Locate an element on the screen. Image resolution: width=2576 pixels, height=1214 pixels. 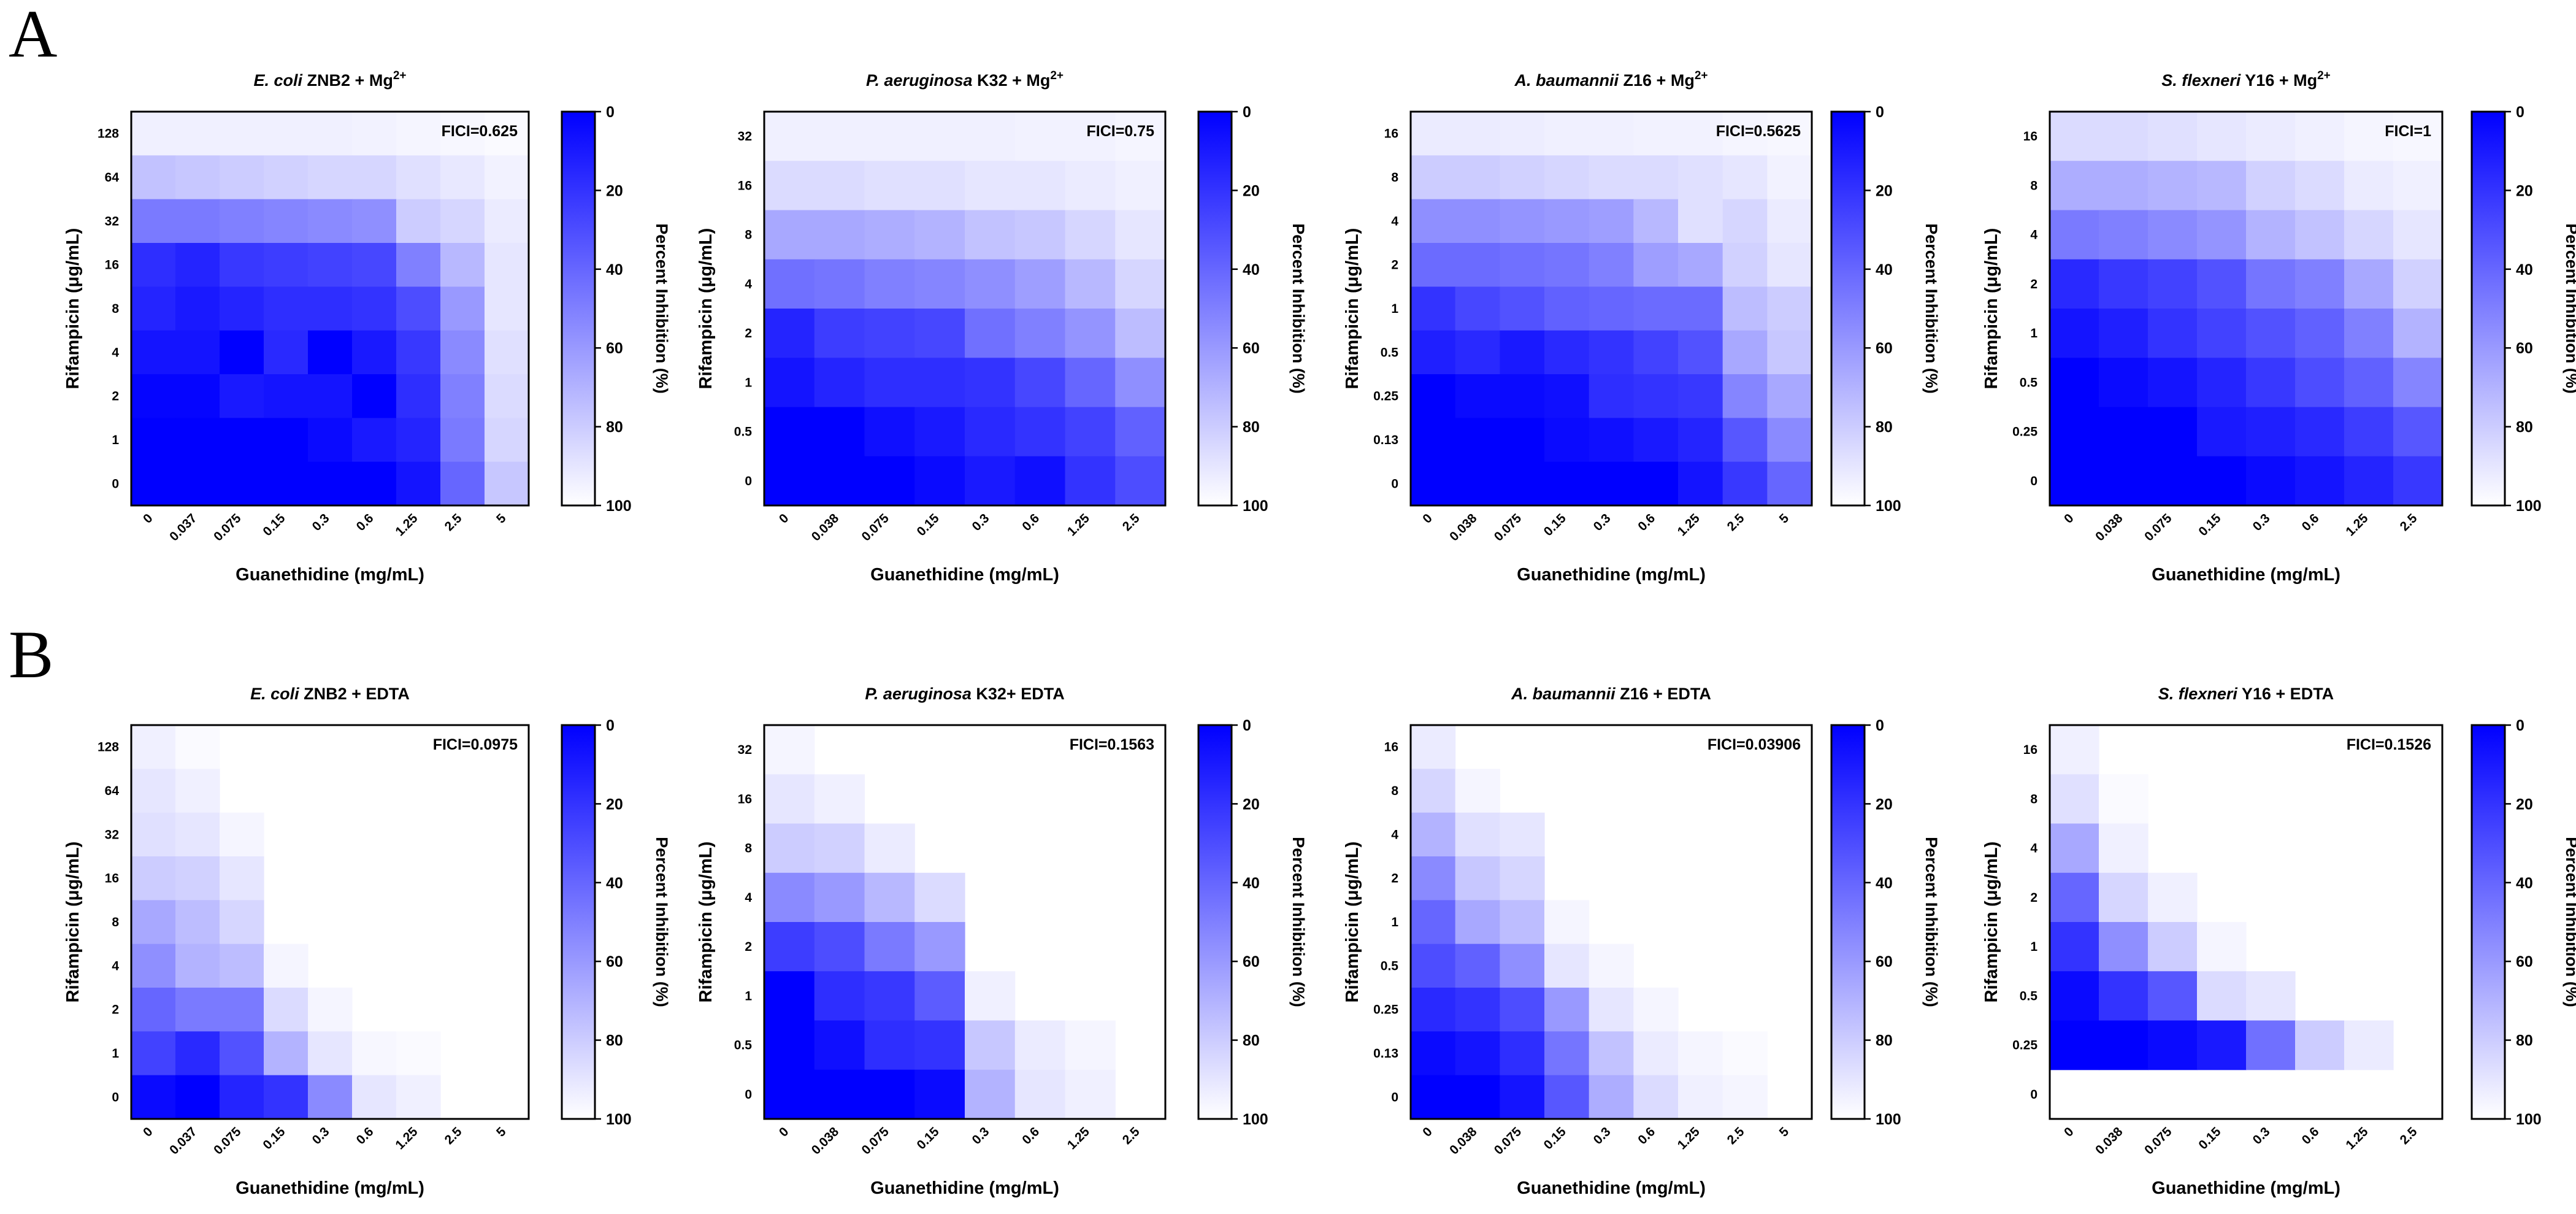
chart-title-strain: Z16 + EDTA is located at coordinates (1663, 694).